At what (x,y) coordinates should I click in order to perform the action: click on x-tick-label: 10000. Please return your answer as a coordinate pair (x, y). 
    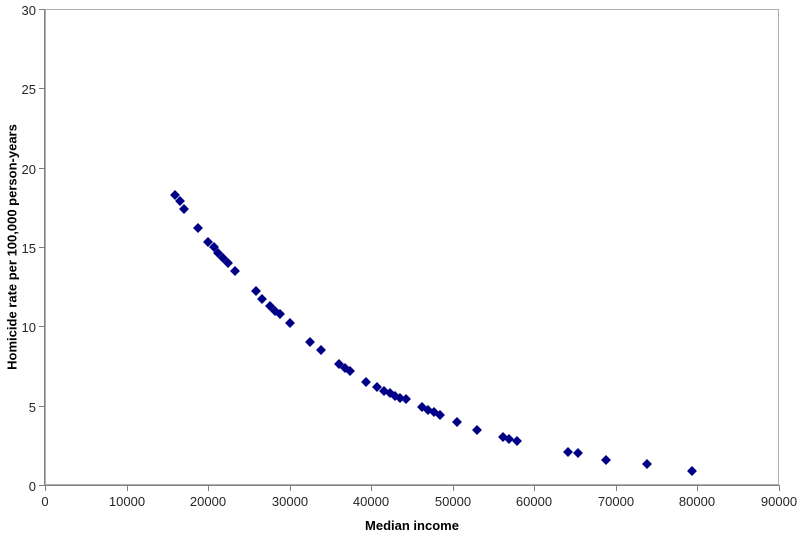
    Looking at the image, I should click on (127, 501).